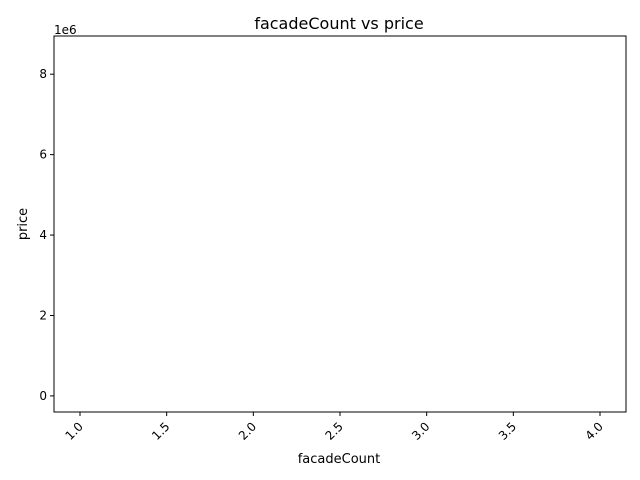 This screenshot has height=480, width=640. Describe the element at coordinates (339, 459) in the screenshot. I see `x-axis-label: facadeCount` at that location.